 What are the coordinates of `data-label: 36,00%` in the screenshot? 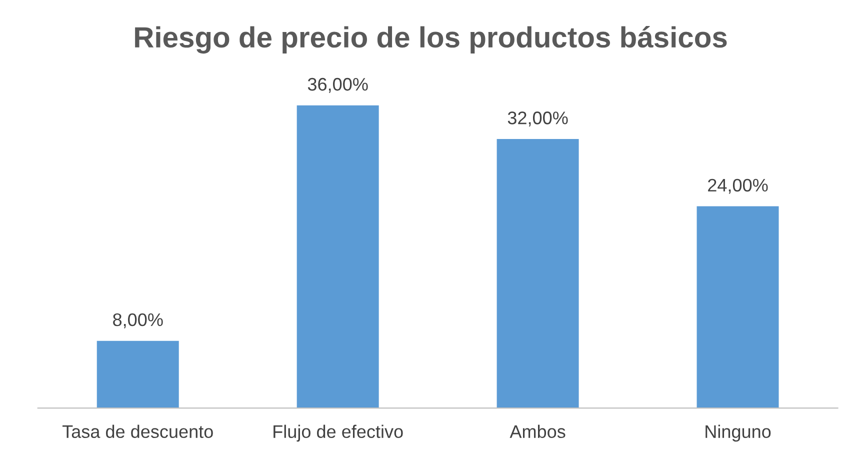 It's located at (338, 85).